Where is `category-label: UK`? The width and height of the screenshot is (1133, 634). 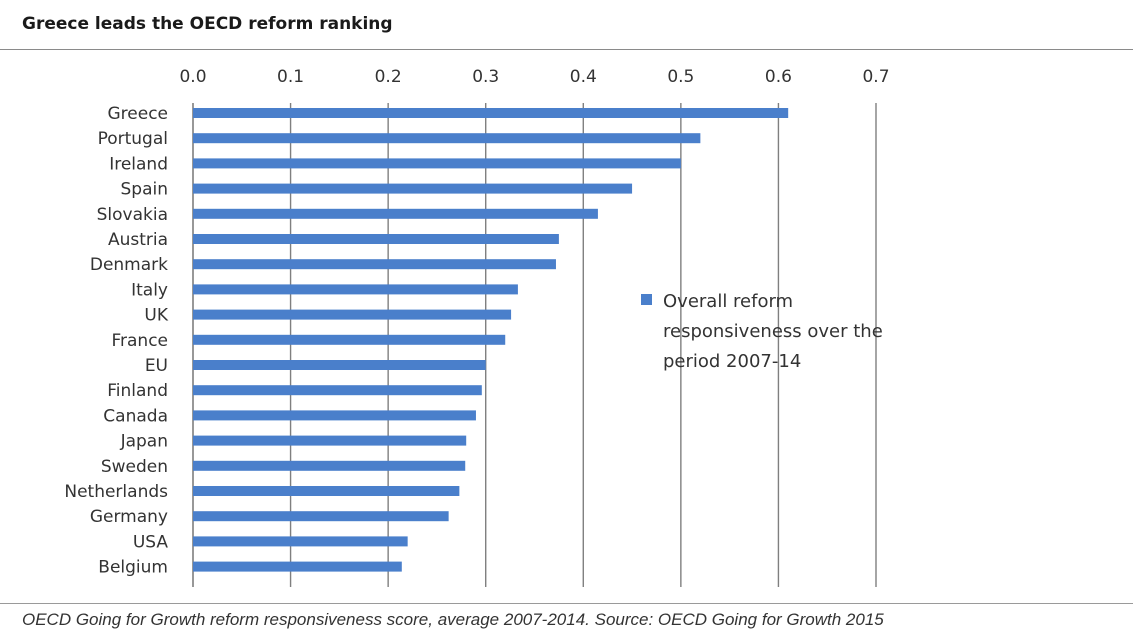 category-label: UK is located at coordinates (156, 316).